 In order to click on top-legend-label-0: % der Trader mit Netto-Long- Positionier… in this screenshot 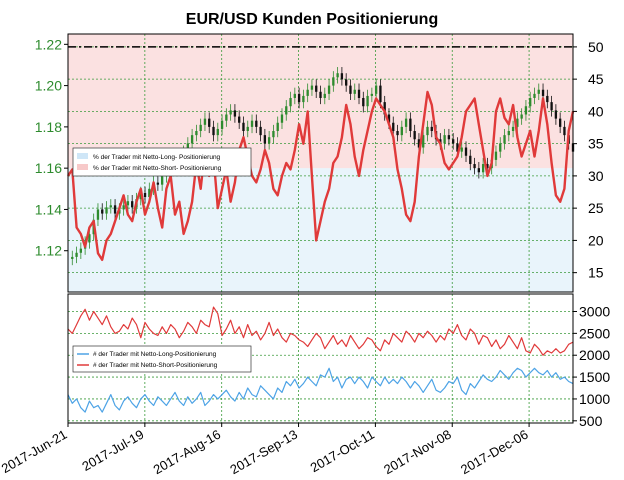, I will do `click(157, 157)`.